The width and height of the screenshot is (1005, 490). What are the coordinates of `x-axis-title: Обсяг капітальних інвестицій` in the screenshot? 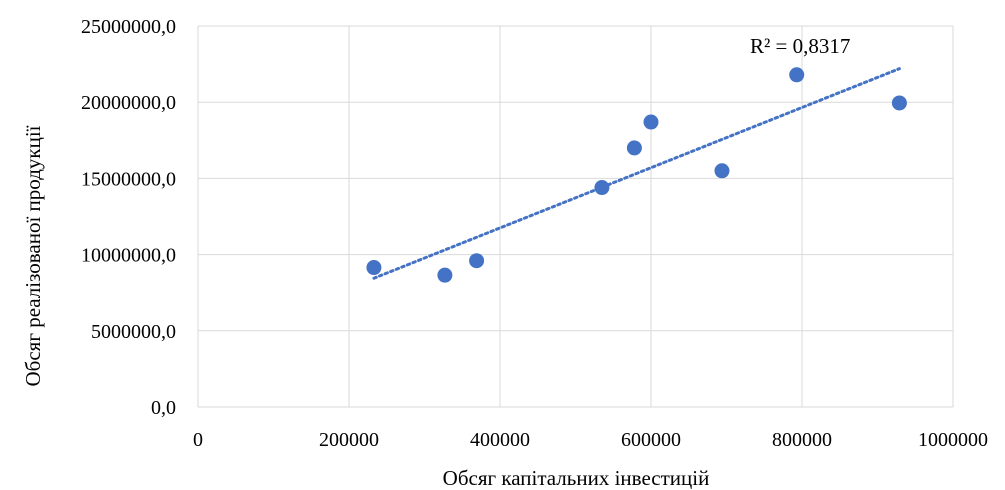 It's located at (576, 478).